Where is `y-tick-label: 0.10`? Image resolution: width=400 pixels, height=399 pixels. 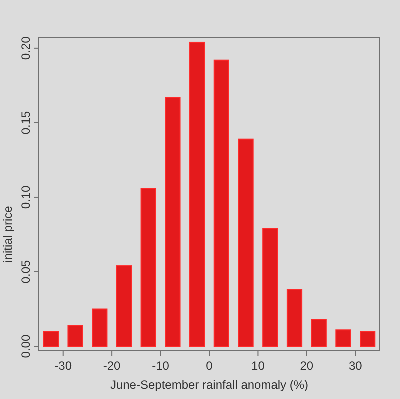 y-tick-label: 0.10 is located at coordinates (26, 197).